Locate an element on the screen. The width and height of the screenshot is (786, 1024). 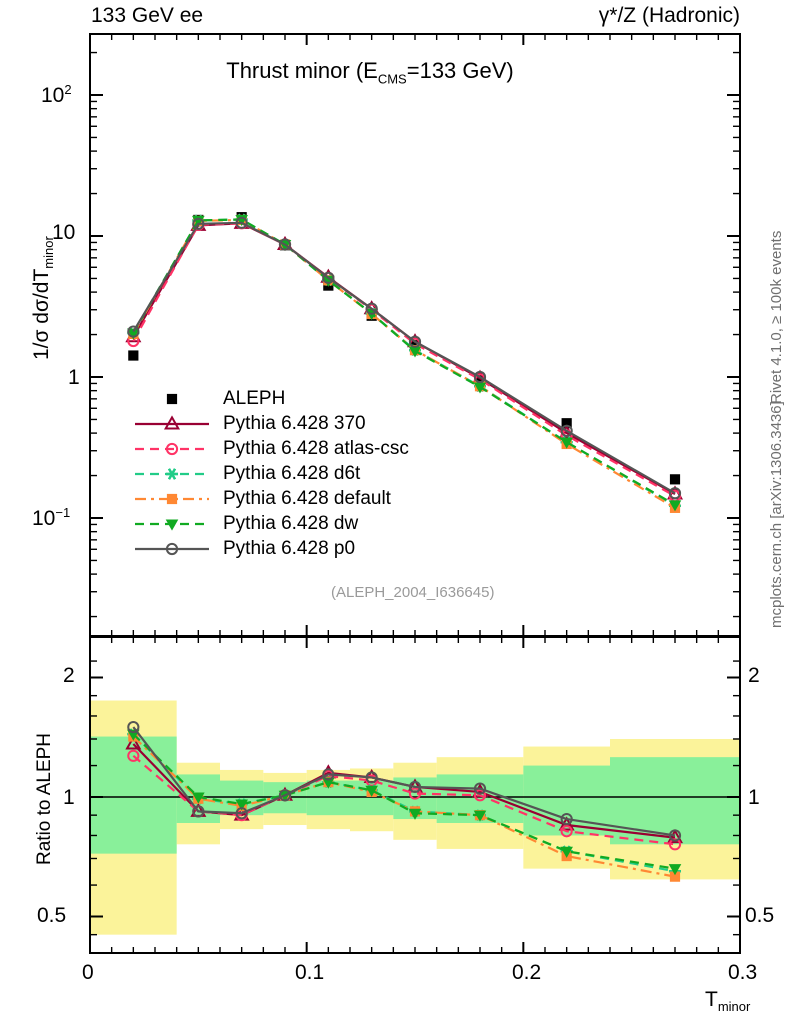
legend-item: ALEPH is located at coordinates (271, 398).